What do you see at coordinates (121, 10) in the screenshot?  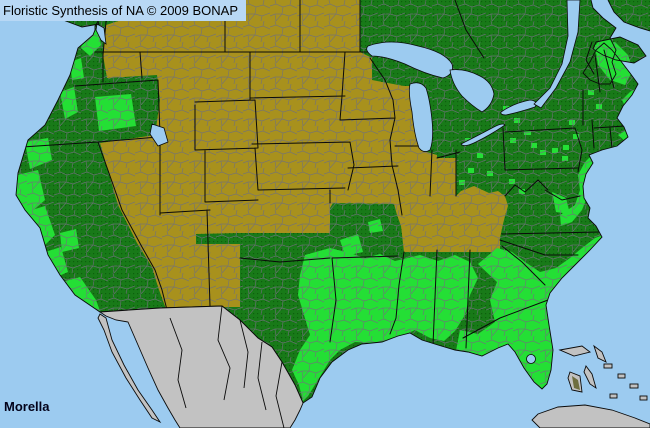 I see `map-title: Floristic Synthesis of NA © 2009 BONAP` at bounding box center [121, 10].